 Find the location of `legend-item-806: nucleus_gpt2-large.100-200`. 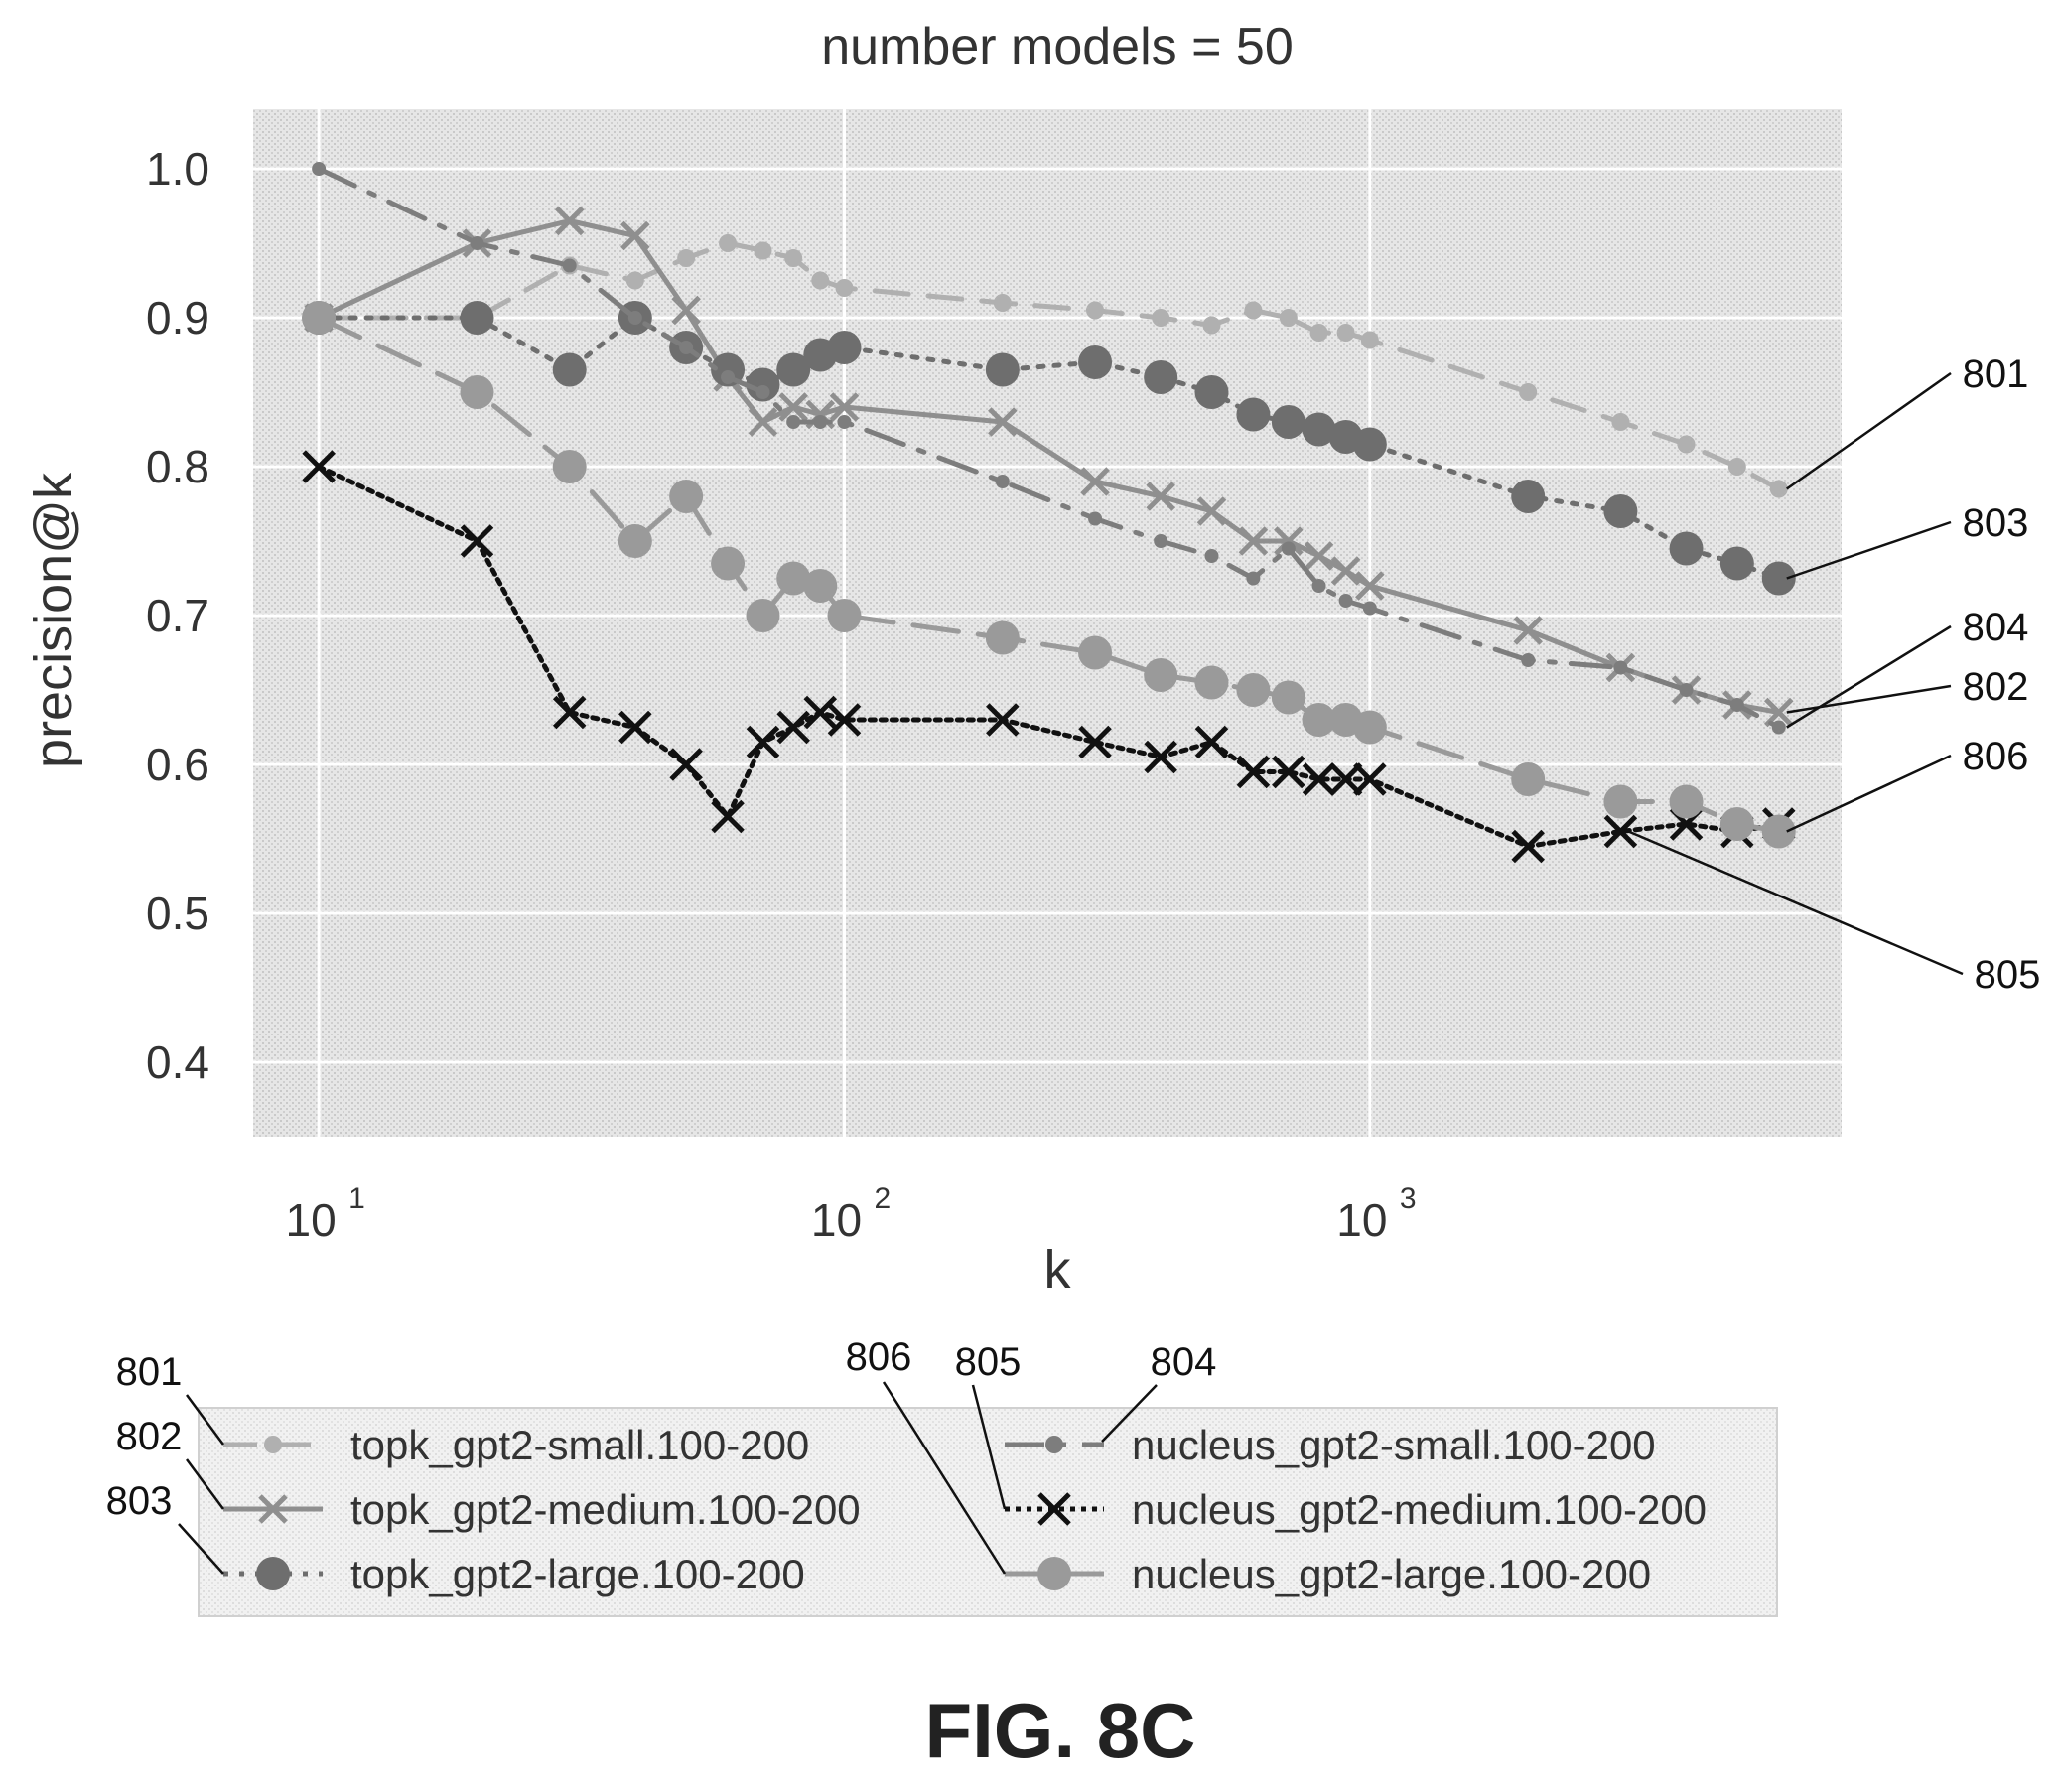

legend-item-806: nucleus_gpt2-large.100-200 is located at coordinates (1328, 1574).